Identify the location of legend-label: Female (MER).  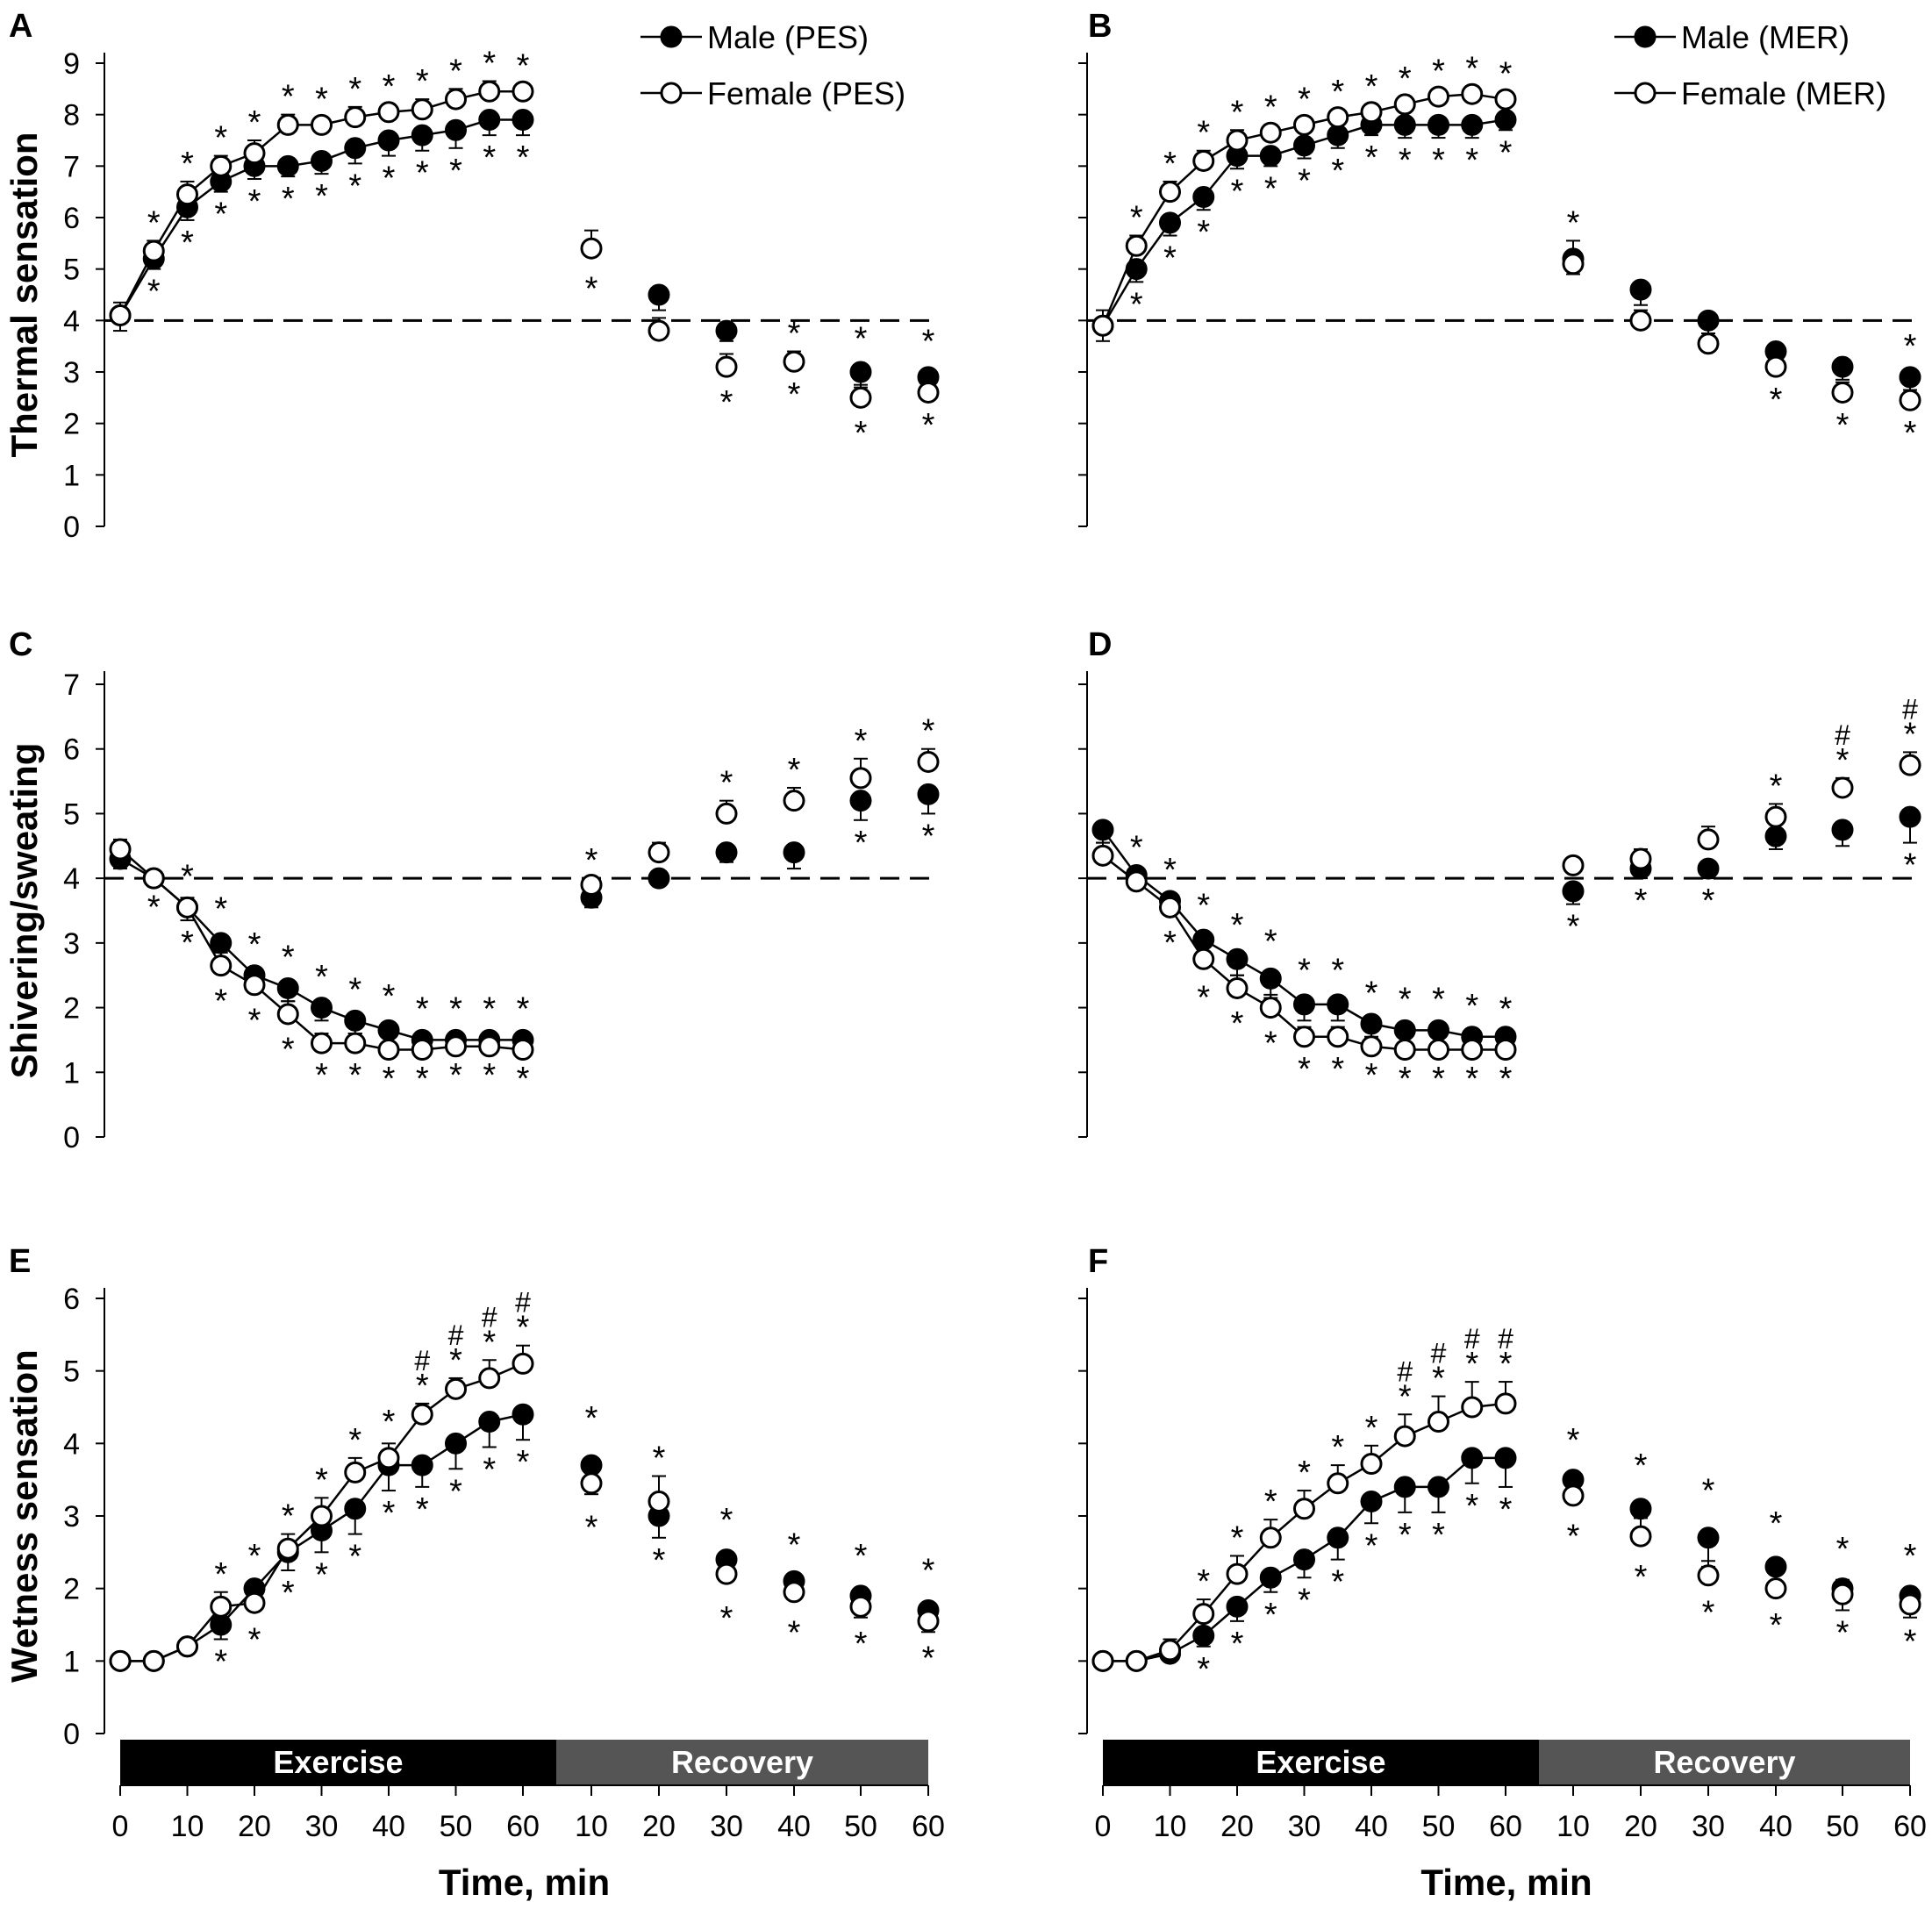
(1783, 93).